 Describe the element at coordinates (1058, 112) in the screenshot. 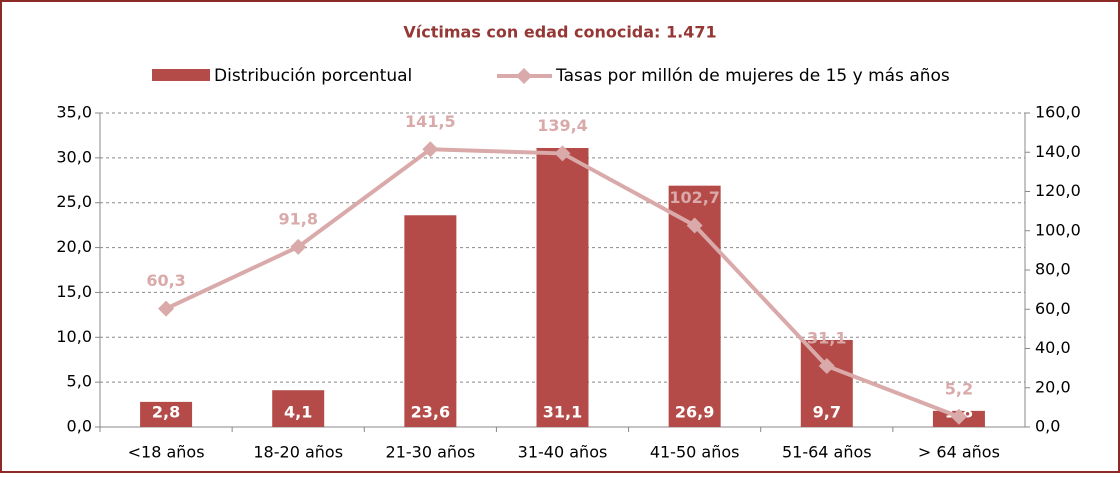

I see `y2-tick-label: 160,0` at that location.